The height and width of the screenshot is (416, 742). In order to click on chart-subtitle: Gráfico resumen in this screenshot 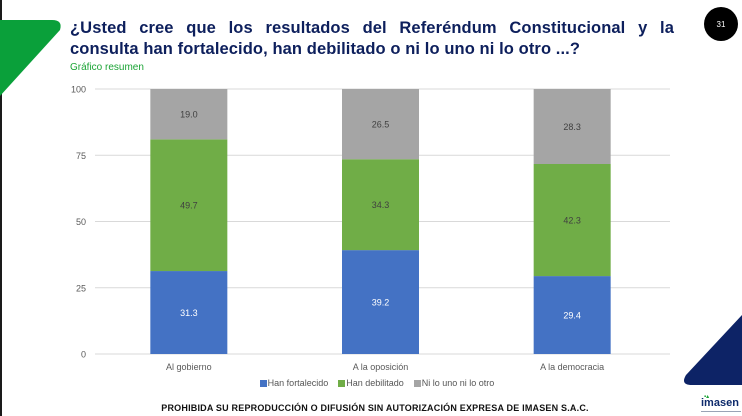, I will do `click(107, 67)`.